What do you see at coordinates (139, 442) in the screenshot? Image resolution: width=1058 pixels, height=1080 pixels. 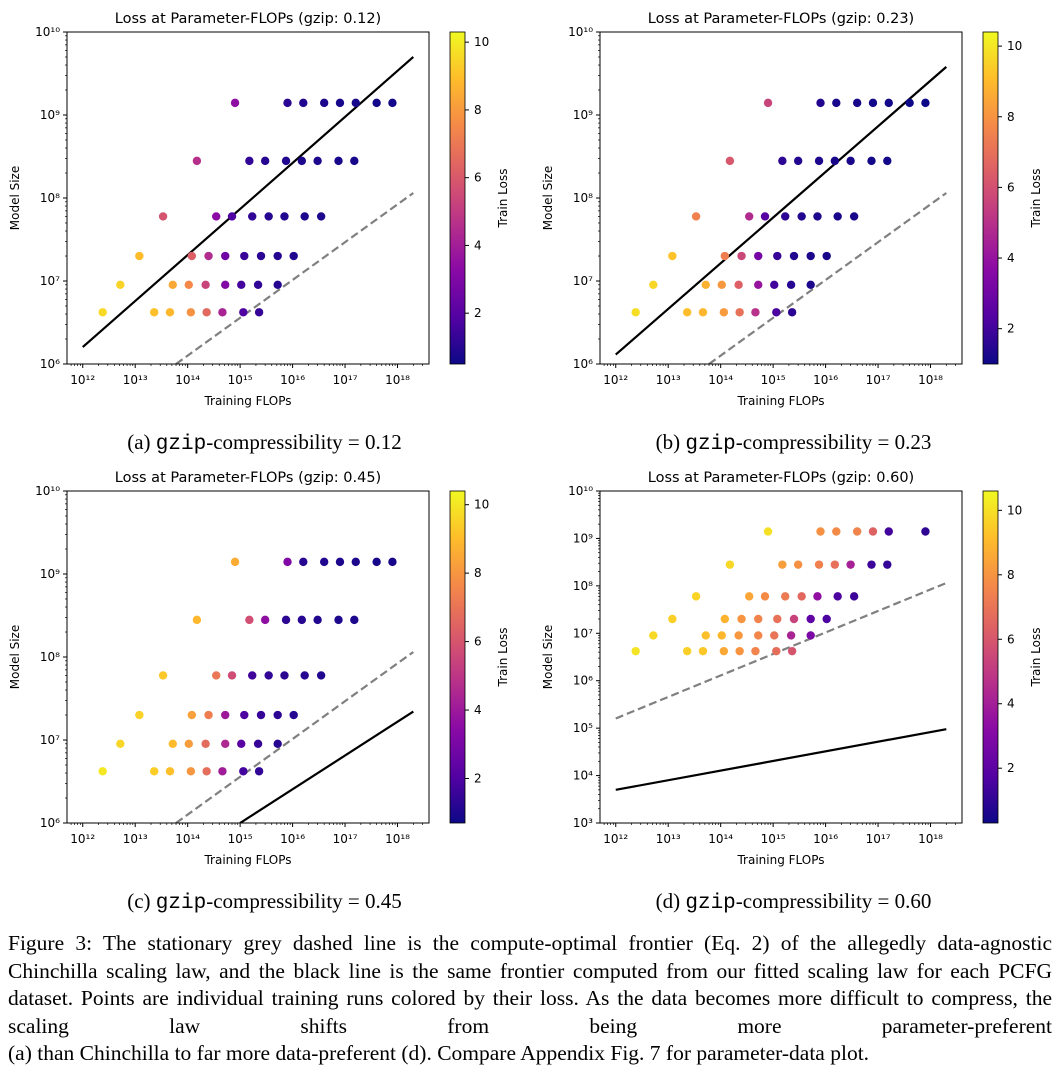 I see `subcaption-letter: (a)` at bounding box center [139, 442].